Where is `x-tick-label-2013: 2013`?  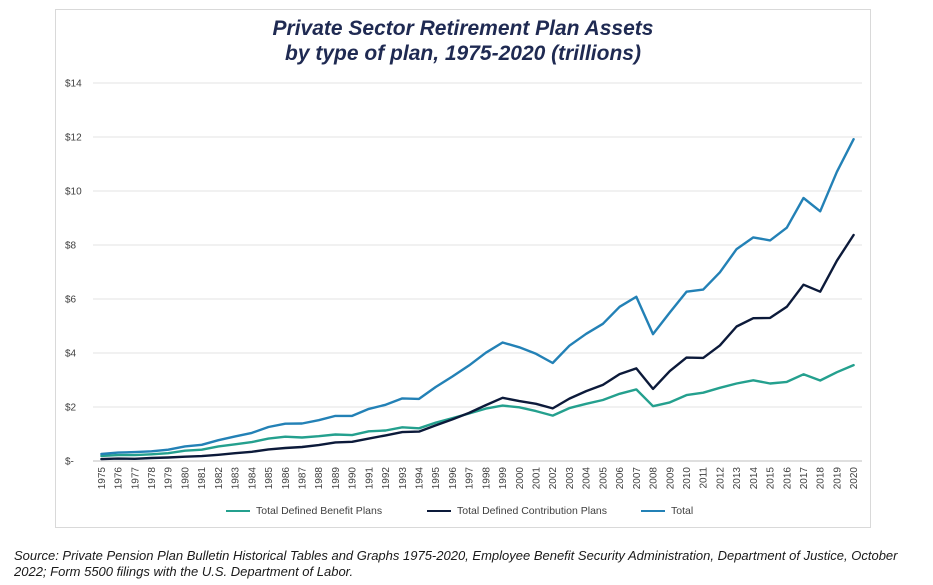
x-tick-label-2013: 2013 is located at coordinates (737, 478).